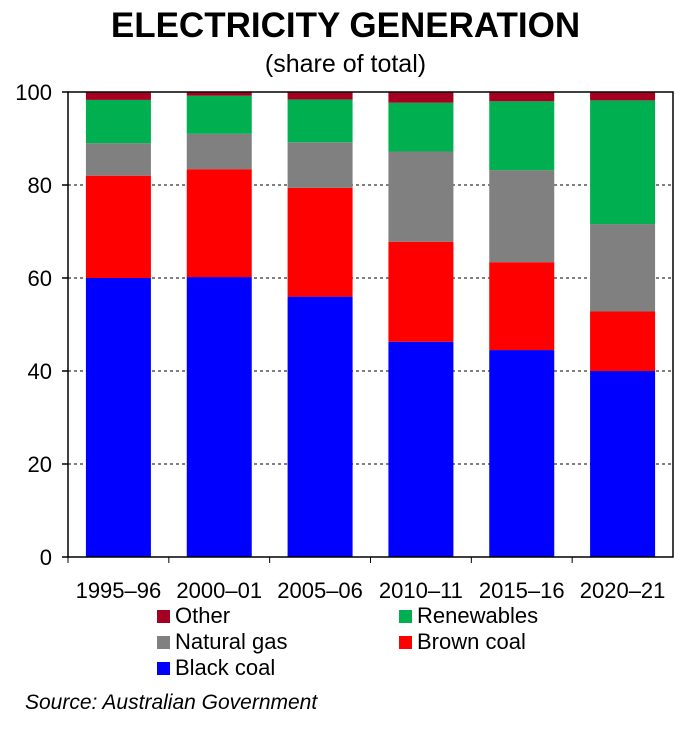  Describe the element at coordinates (623, 590) in the screenshot. I see `x-tick-label-5: 2020–21` at that location.